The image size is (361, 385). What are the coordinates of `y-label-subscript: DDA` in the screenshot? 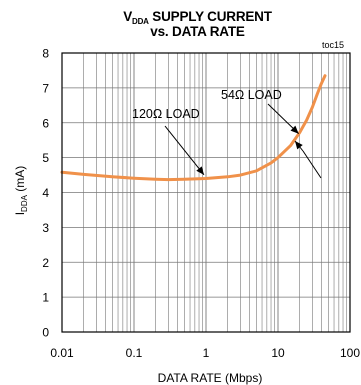 It's located at (24, 203).